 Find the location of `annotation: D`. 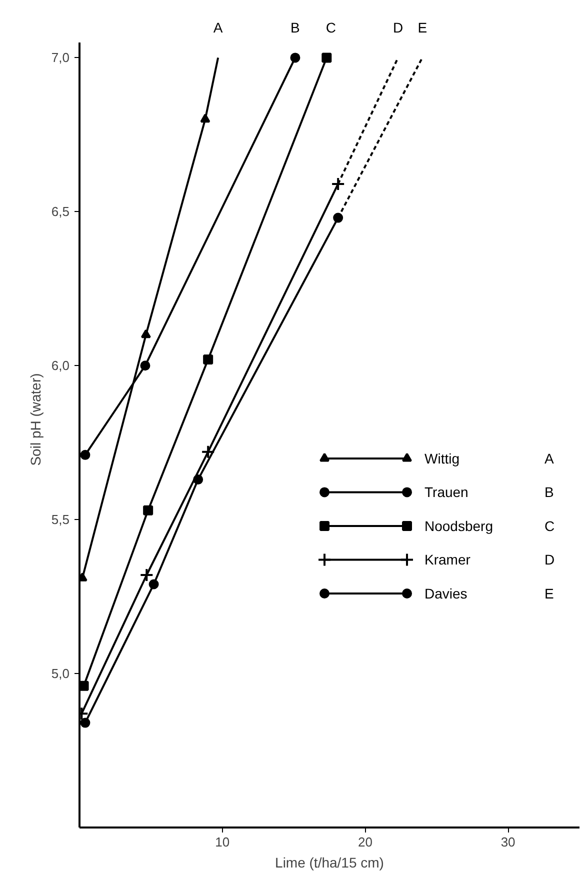

annotation: D is located at coordinates (398, 28).